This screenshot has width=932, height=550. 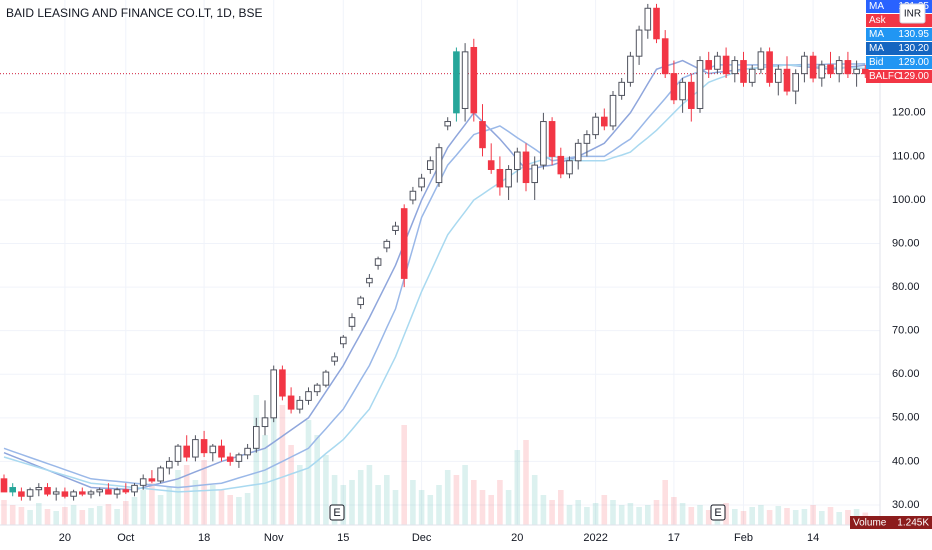 I want to click on price-tag-name: MA, so click(x=876, y=48).